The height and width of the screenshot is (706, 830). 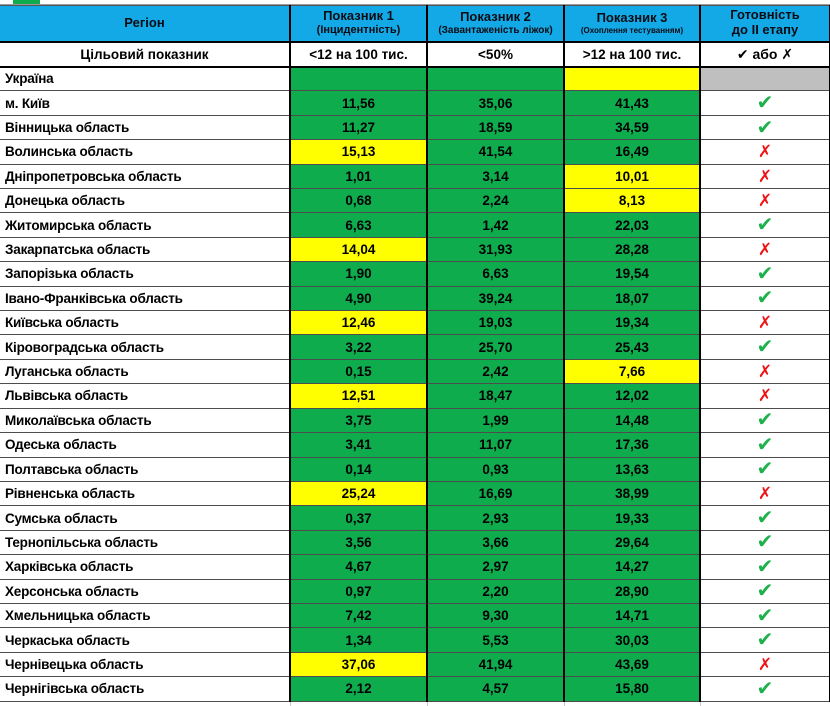 I want to click on indicator-1-value-cell: 4,90, so click(x=358, y=299).